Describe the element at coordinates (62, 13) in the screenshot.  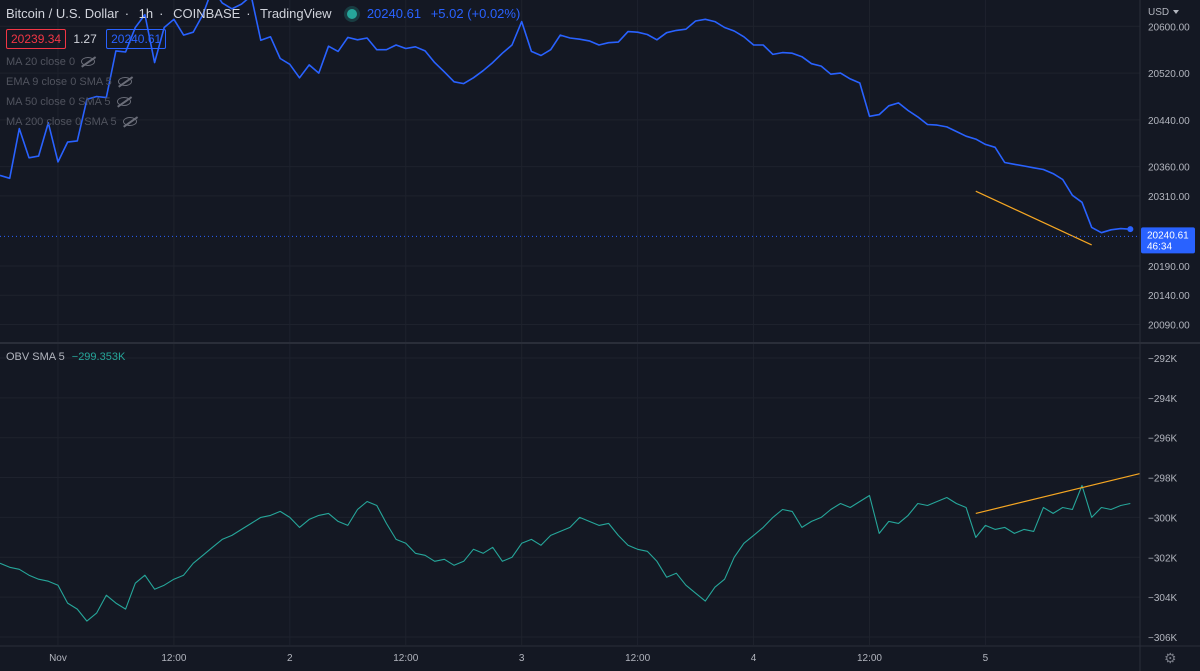
I see `symbol-name: Bitcoin / U.S. Dollar` at that location.